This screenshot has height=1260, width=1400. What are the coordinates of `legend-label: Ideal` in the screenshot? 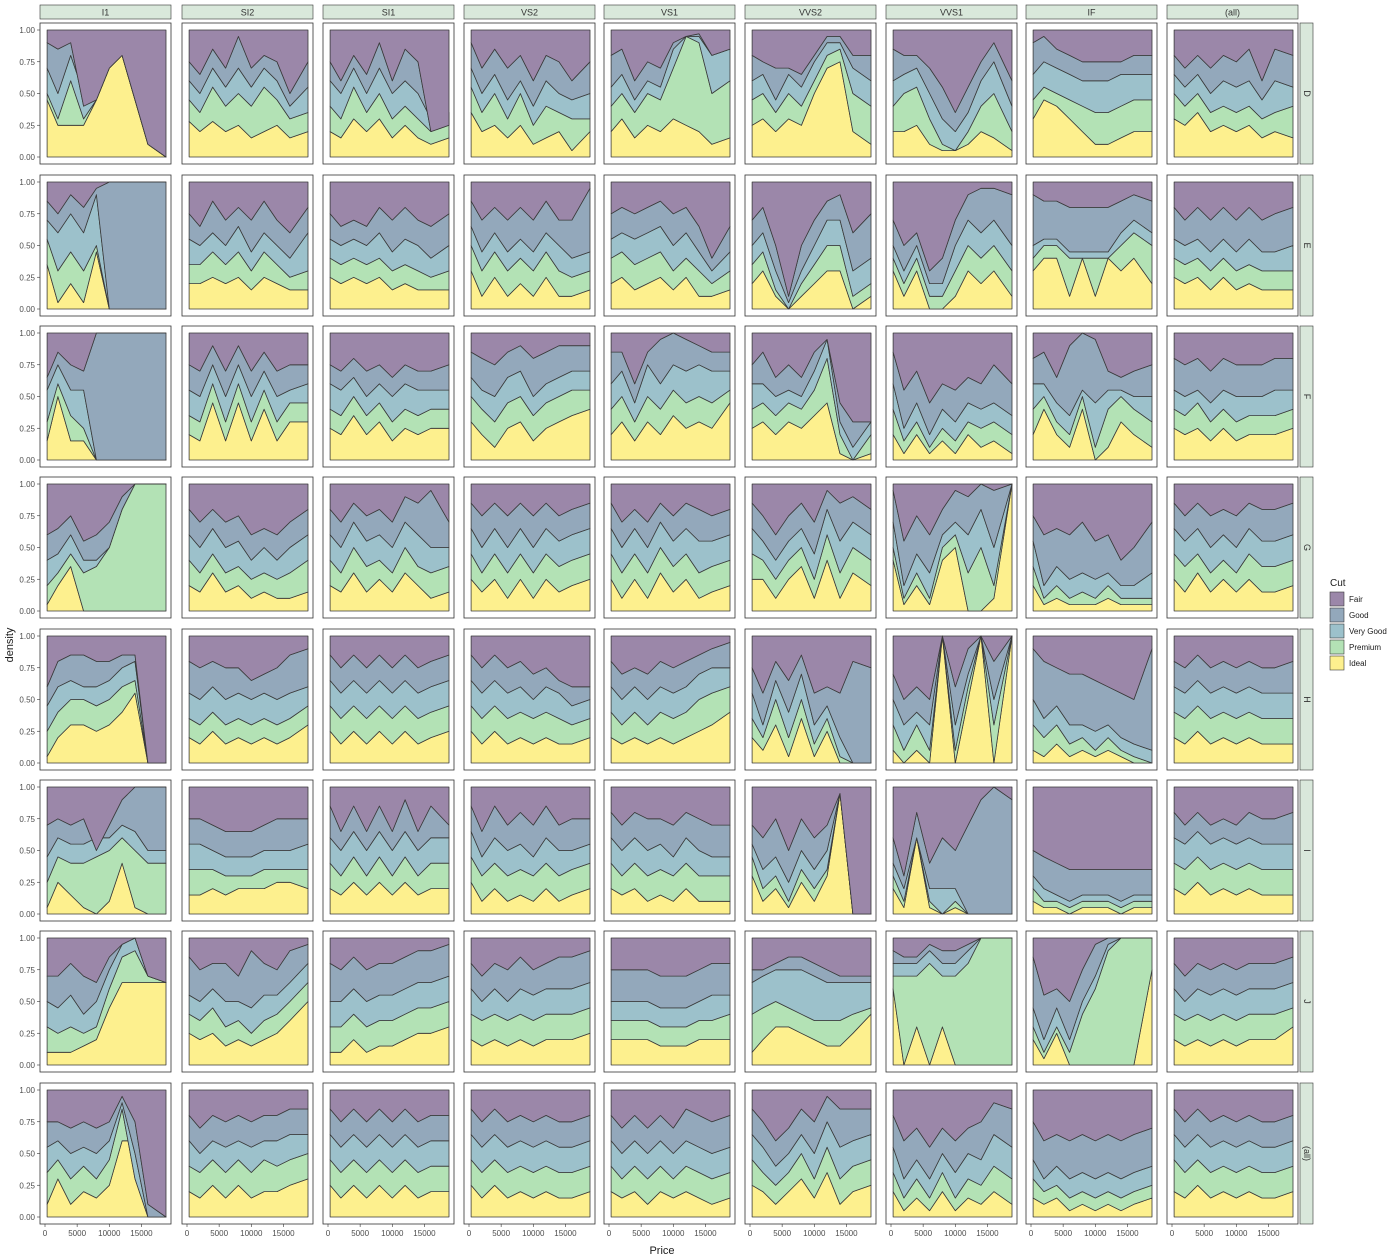 It's located at (1358, 663).